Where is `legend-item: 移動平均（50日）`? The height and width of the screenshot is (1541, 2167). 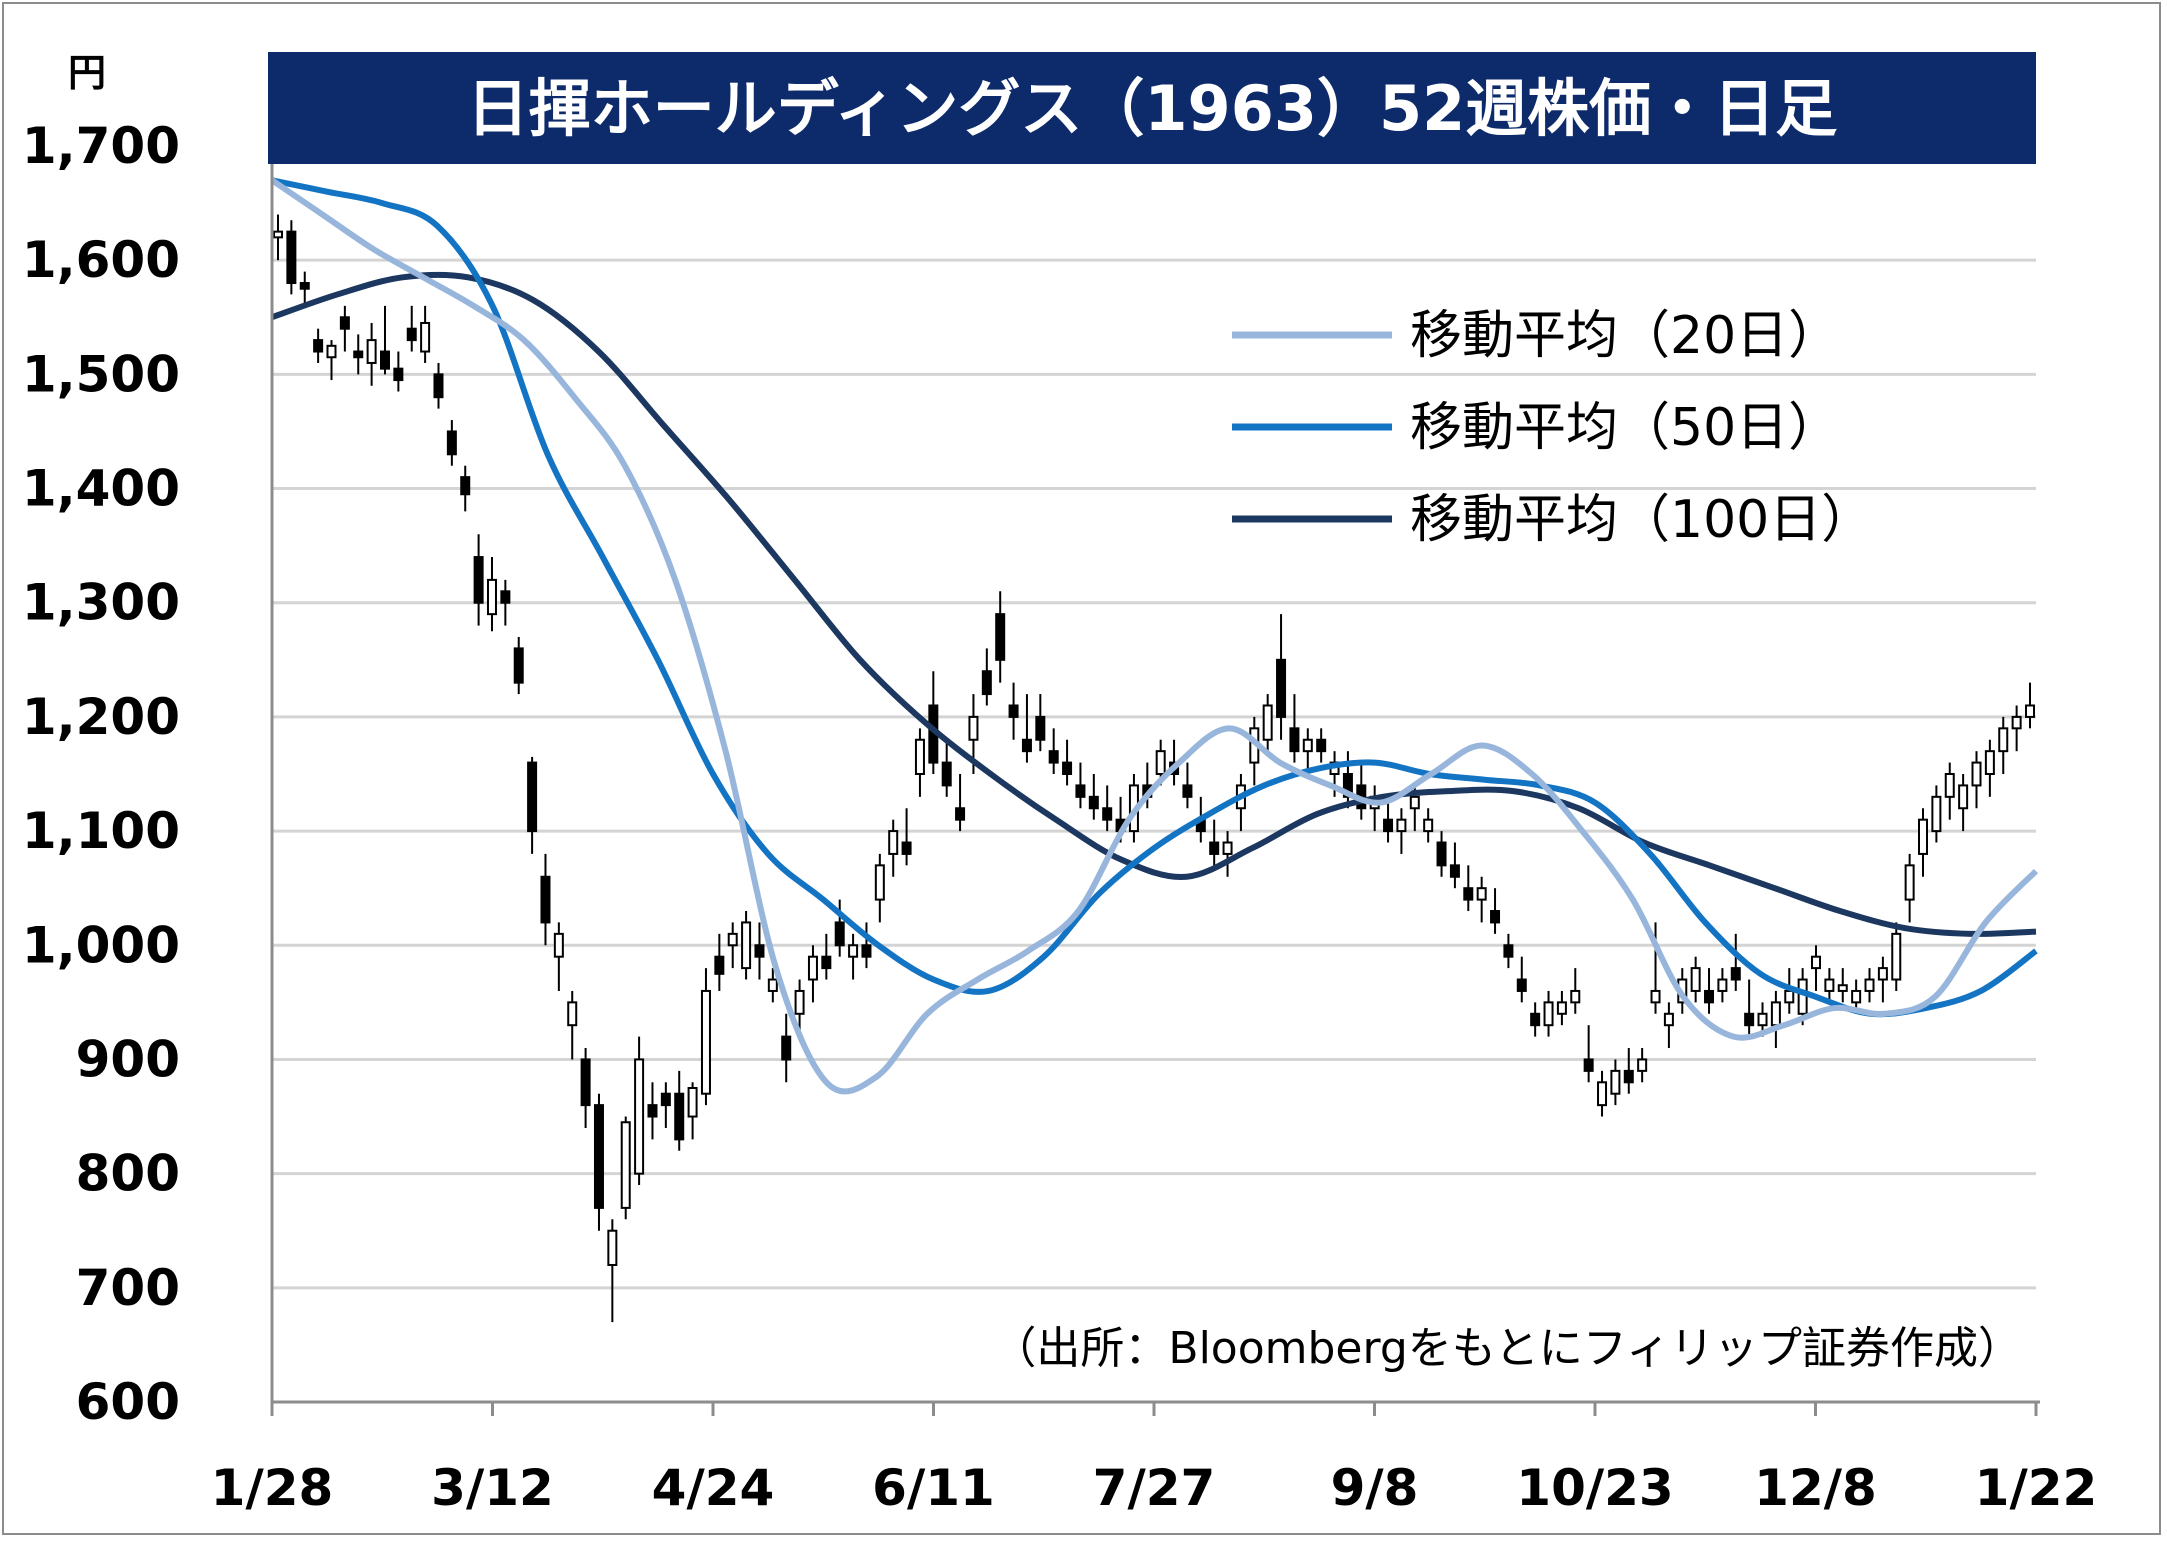
legend-item: 移動平均（50日） is located at coordinates (1536, 428).